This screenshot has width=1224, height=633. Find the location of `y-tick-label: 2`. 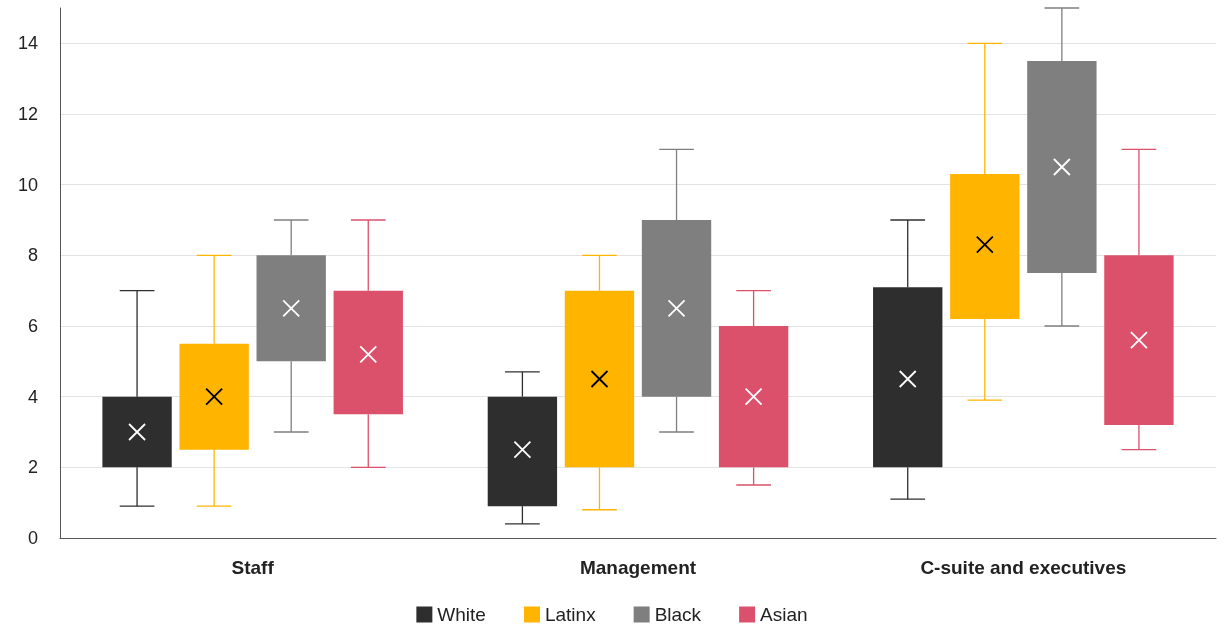

y-tick-label: 2 is located at coordinates (32, 467).